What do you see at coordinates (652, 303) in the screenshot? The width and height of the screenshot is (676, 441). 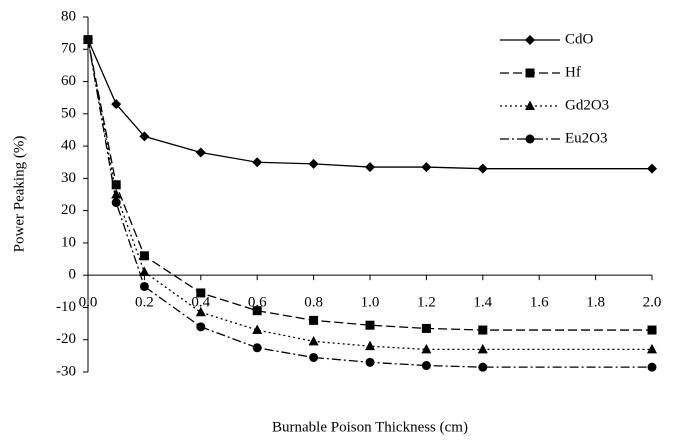 I see `x-tick-label: 2.0` at bounding box center [652, 303].